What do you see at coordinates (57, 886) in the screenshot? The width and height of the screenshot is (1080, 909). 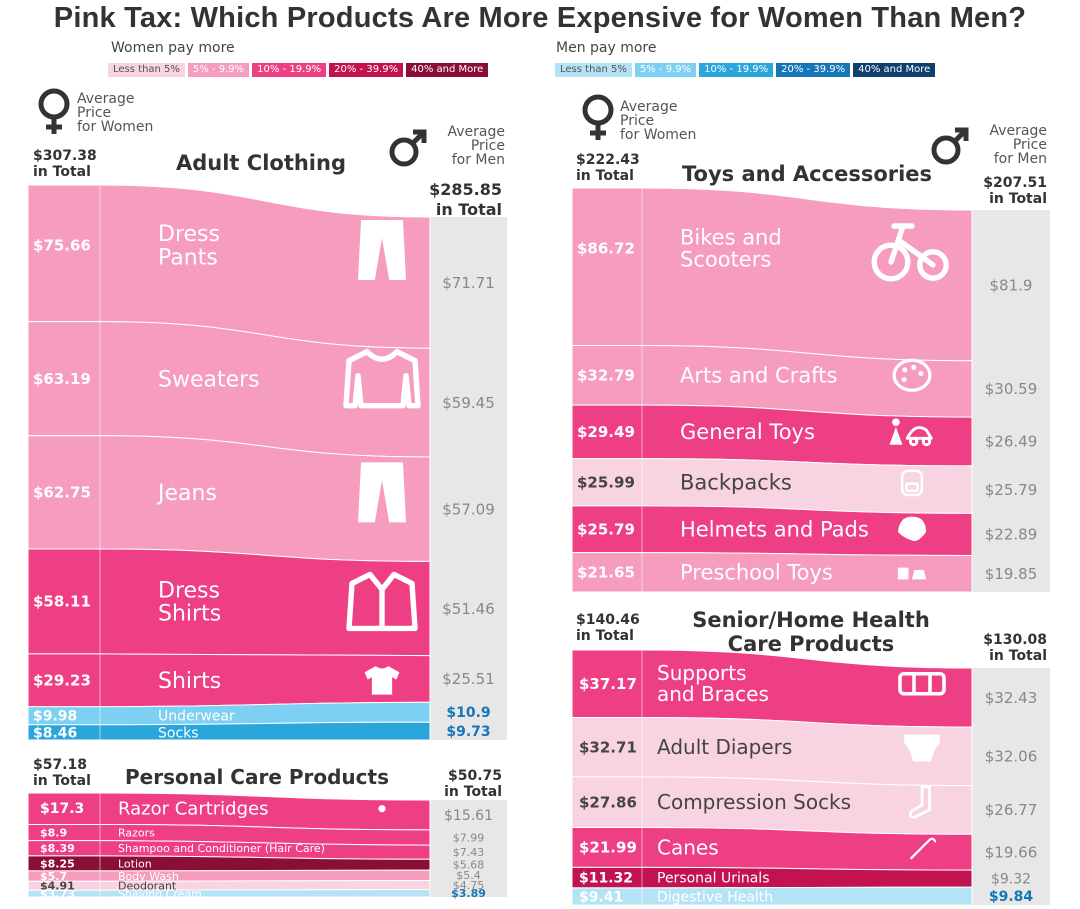 I see `women-price-deodorant: $4.91` at bounding box center [57, 886].